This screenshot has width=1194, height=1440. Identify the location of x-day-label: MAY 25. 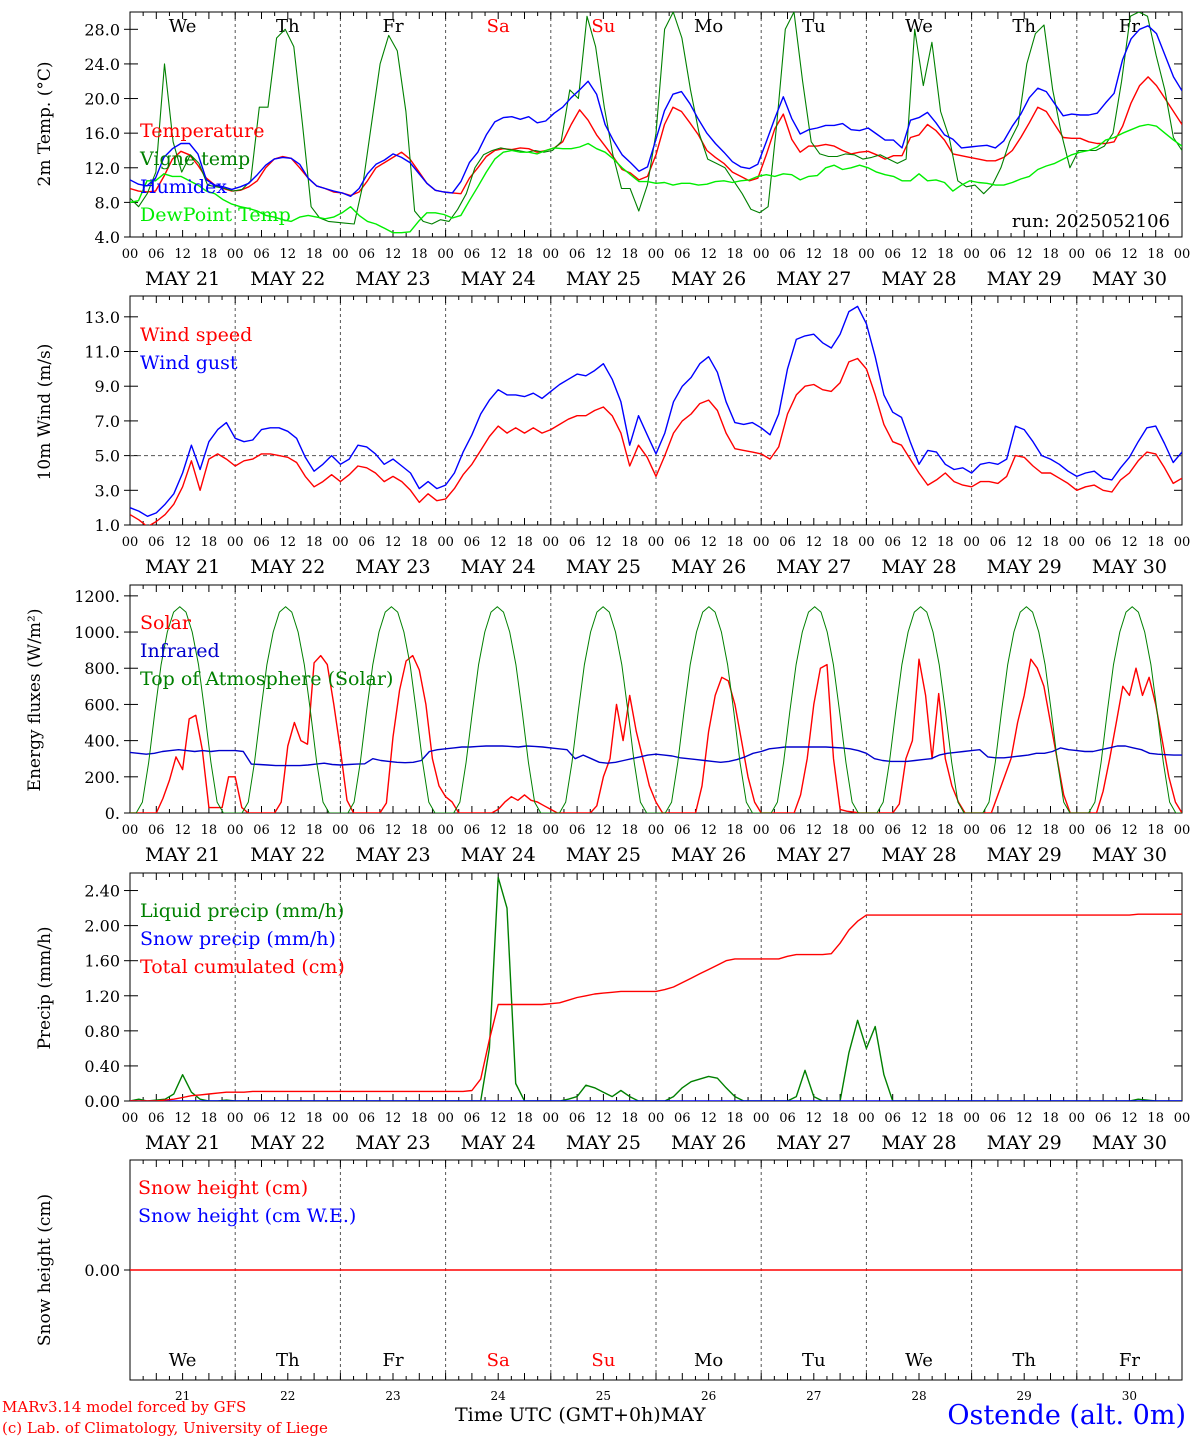
(603, 279).